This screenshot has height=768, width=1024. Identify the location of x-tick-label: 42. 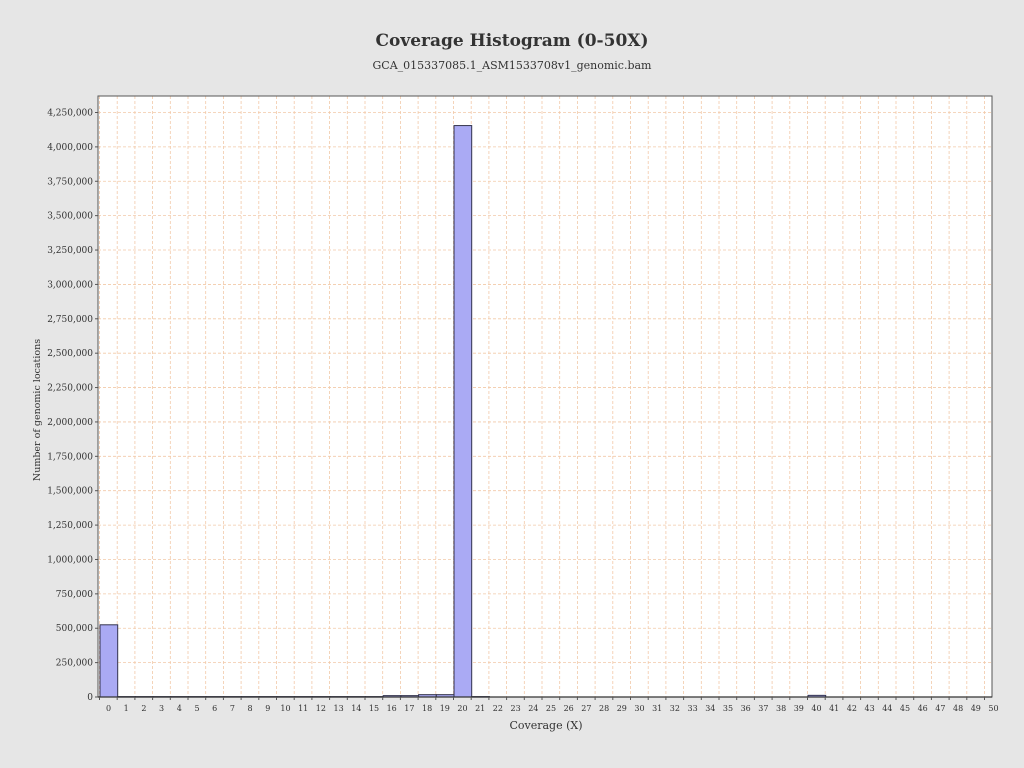
(852, 708).